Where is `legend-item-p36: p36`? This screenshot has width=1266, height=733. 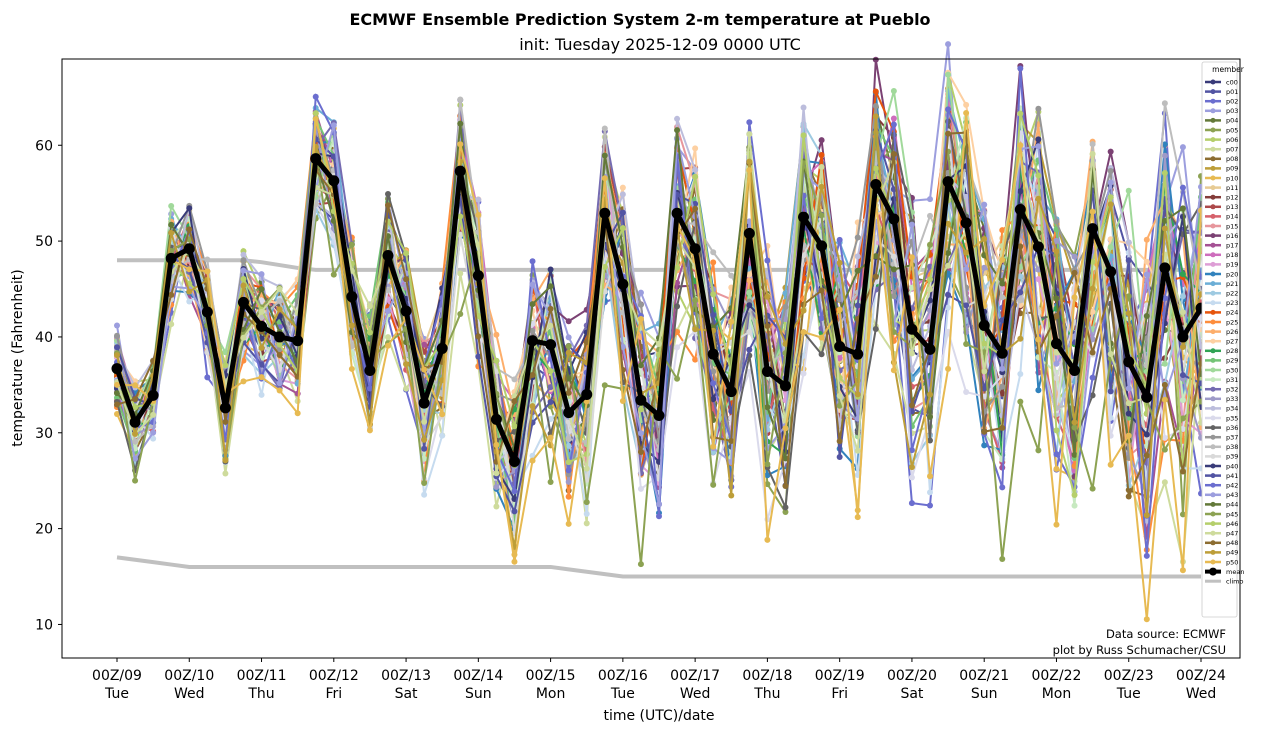 legend-item-p36: p36 is located at coordinates (1221, 428).